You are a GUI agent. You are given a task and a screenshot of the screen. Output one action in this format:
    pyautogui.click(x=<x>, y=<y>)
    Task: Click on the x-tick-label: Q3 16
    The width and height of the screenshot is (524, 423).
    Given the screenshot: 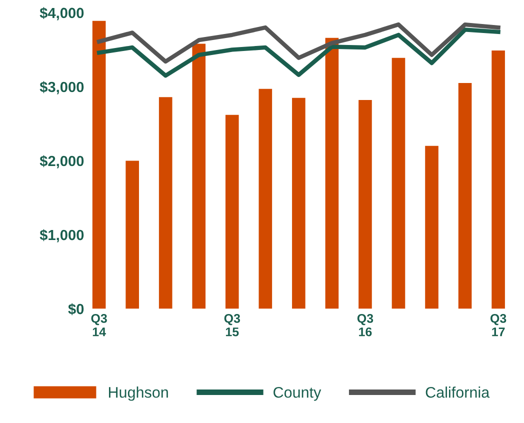 What is the action you would take?
    pyautogui.click(x=365, y=325)
    